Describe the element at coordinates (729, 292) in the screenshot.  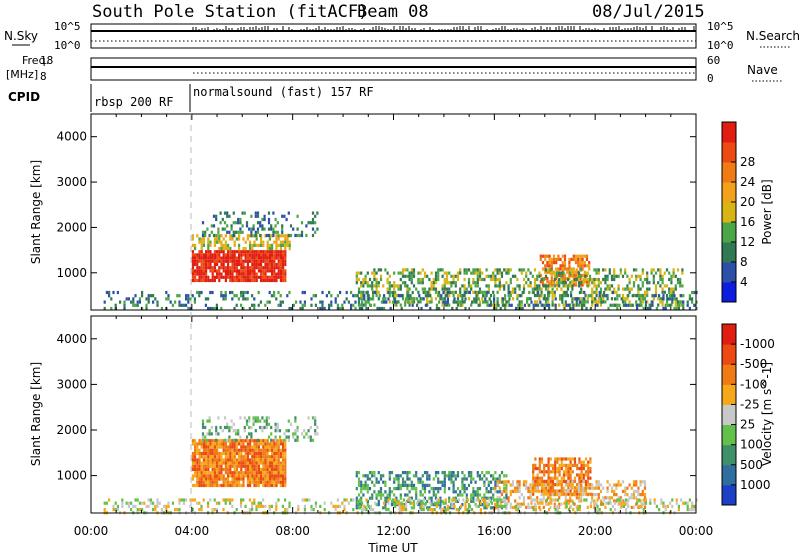
I see `colorbar-segment` at that location.